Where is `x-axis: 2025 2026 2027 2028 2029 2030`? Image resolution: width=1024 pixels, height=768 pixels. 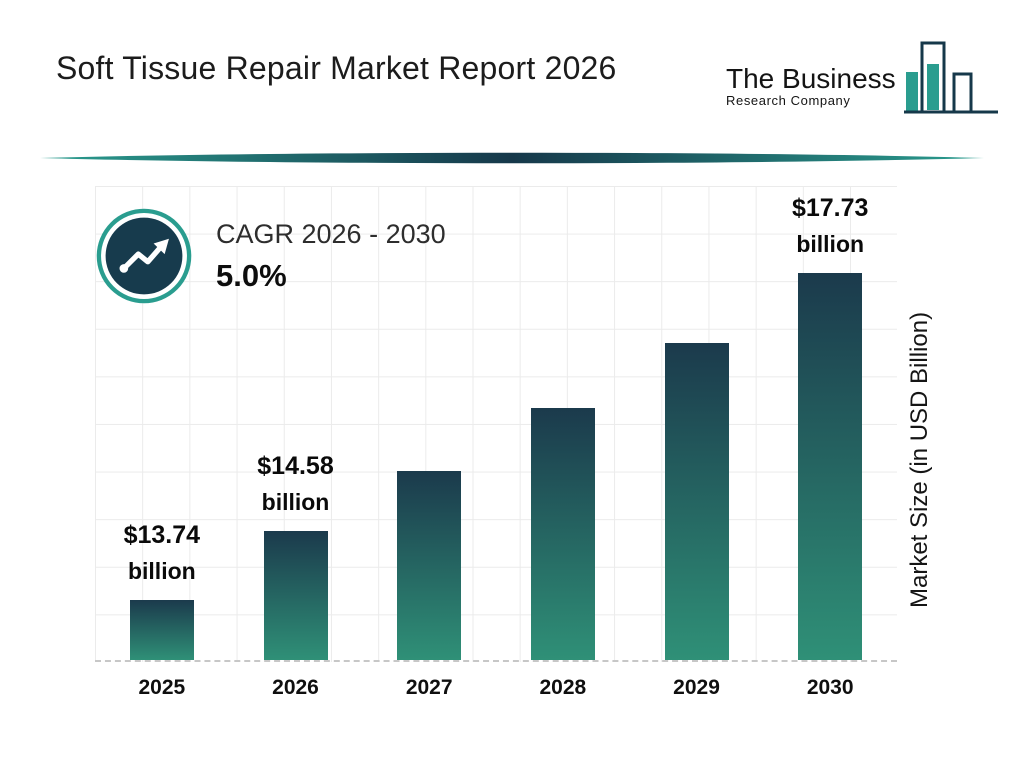
x-axis: 2025 2026 2027 2028 2029 2030 is located at coordinates (496, 688).